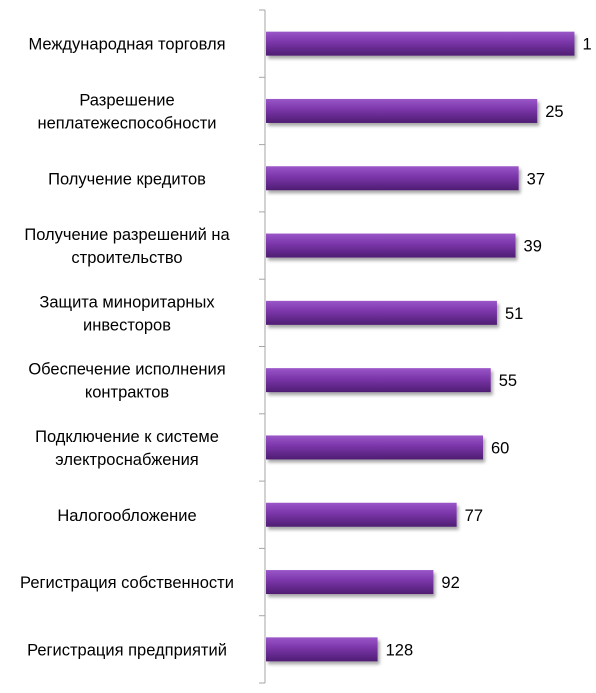 The height and width of the screenshot is (693, 596). I want to click on category-label-line: Международная торговля, so click(126, 45).